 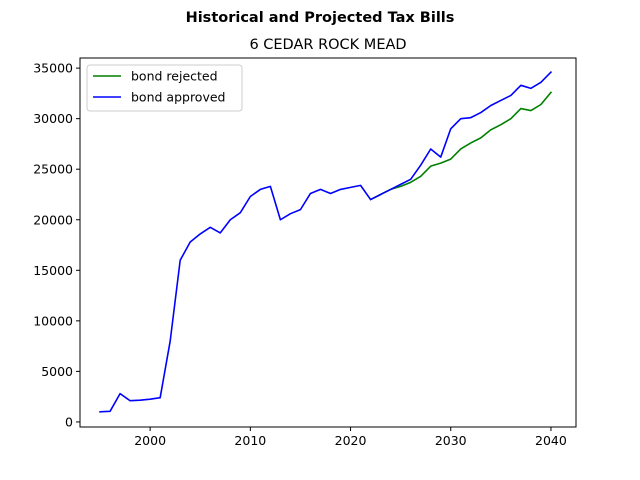 I want to click on x-tick-label: 2020, so click(x=351, y=440).